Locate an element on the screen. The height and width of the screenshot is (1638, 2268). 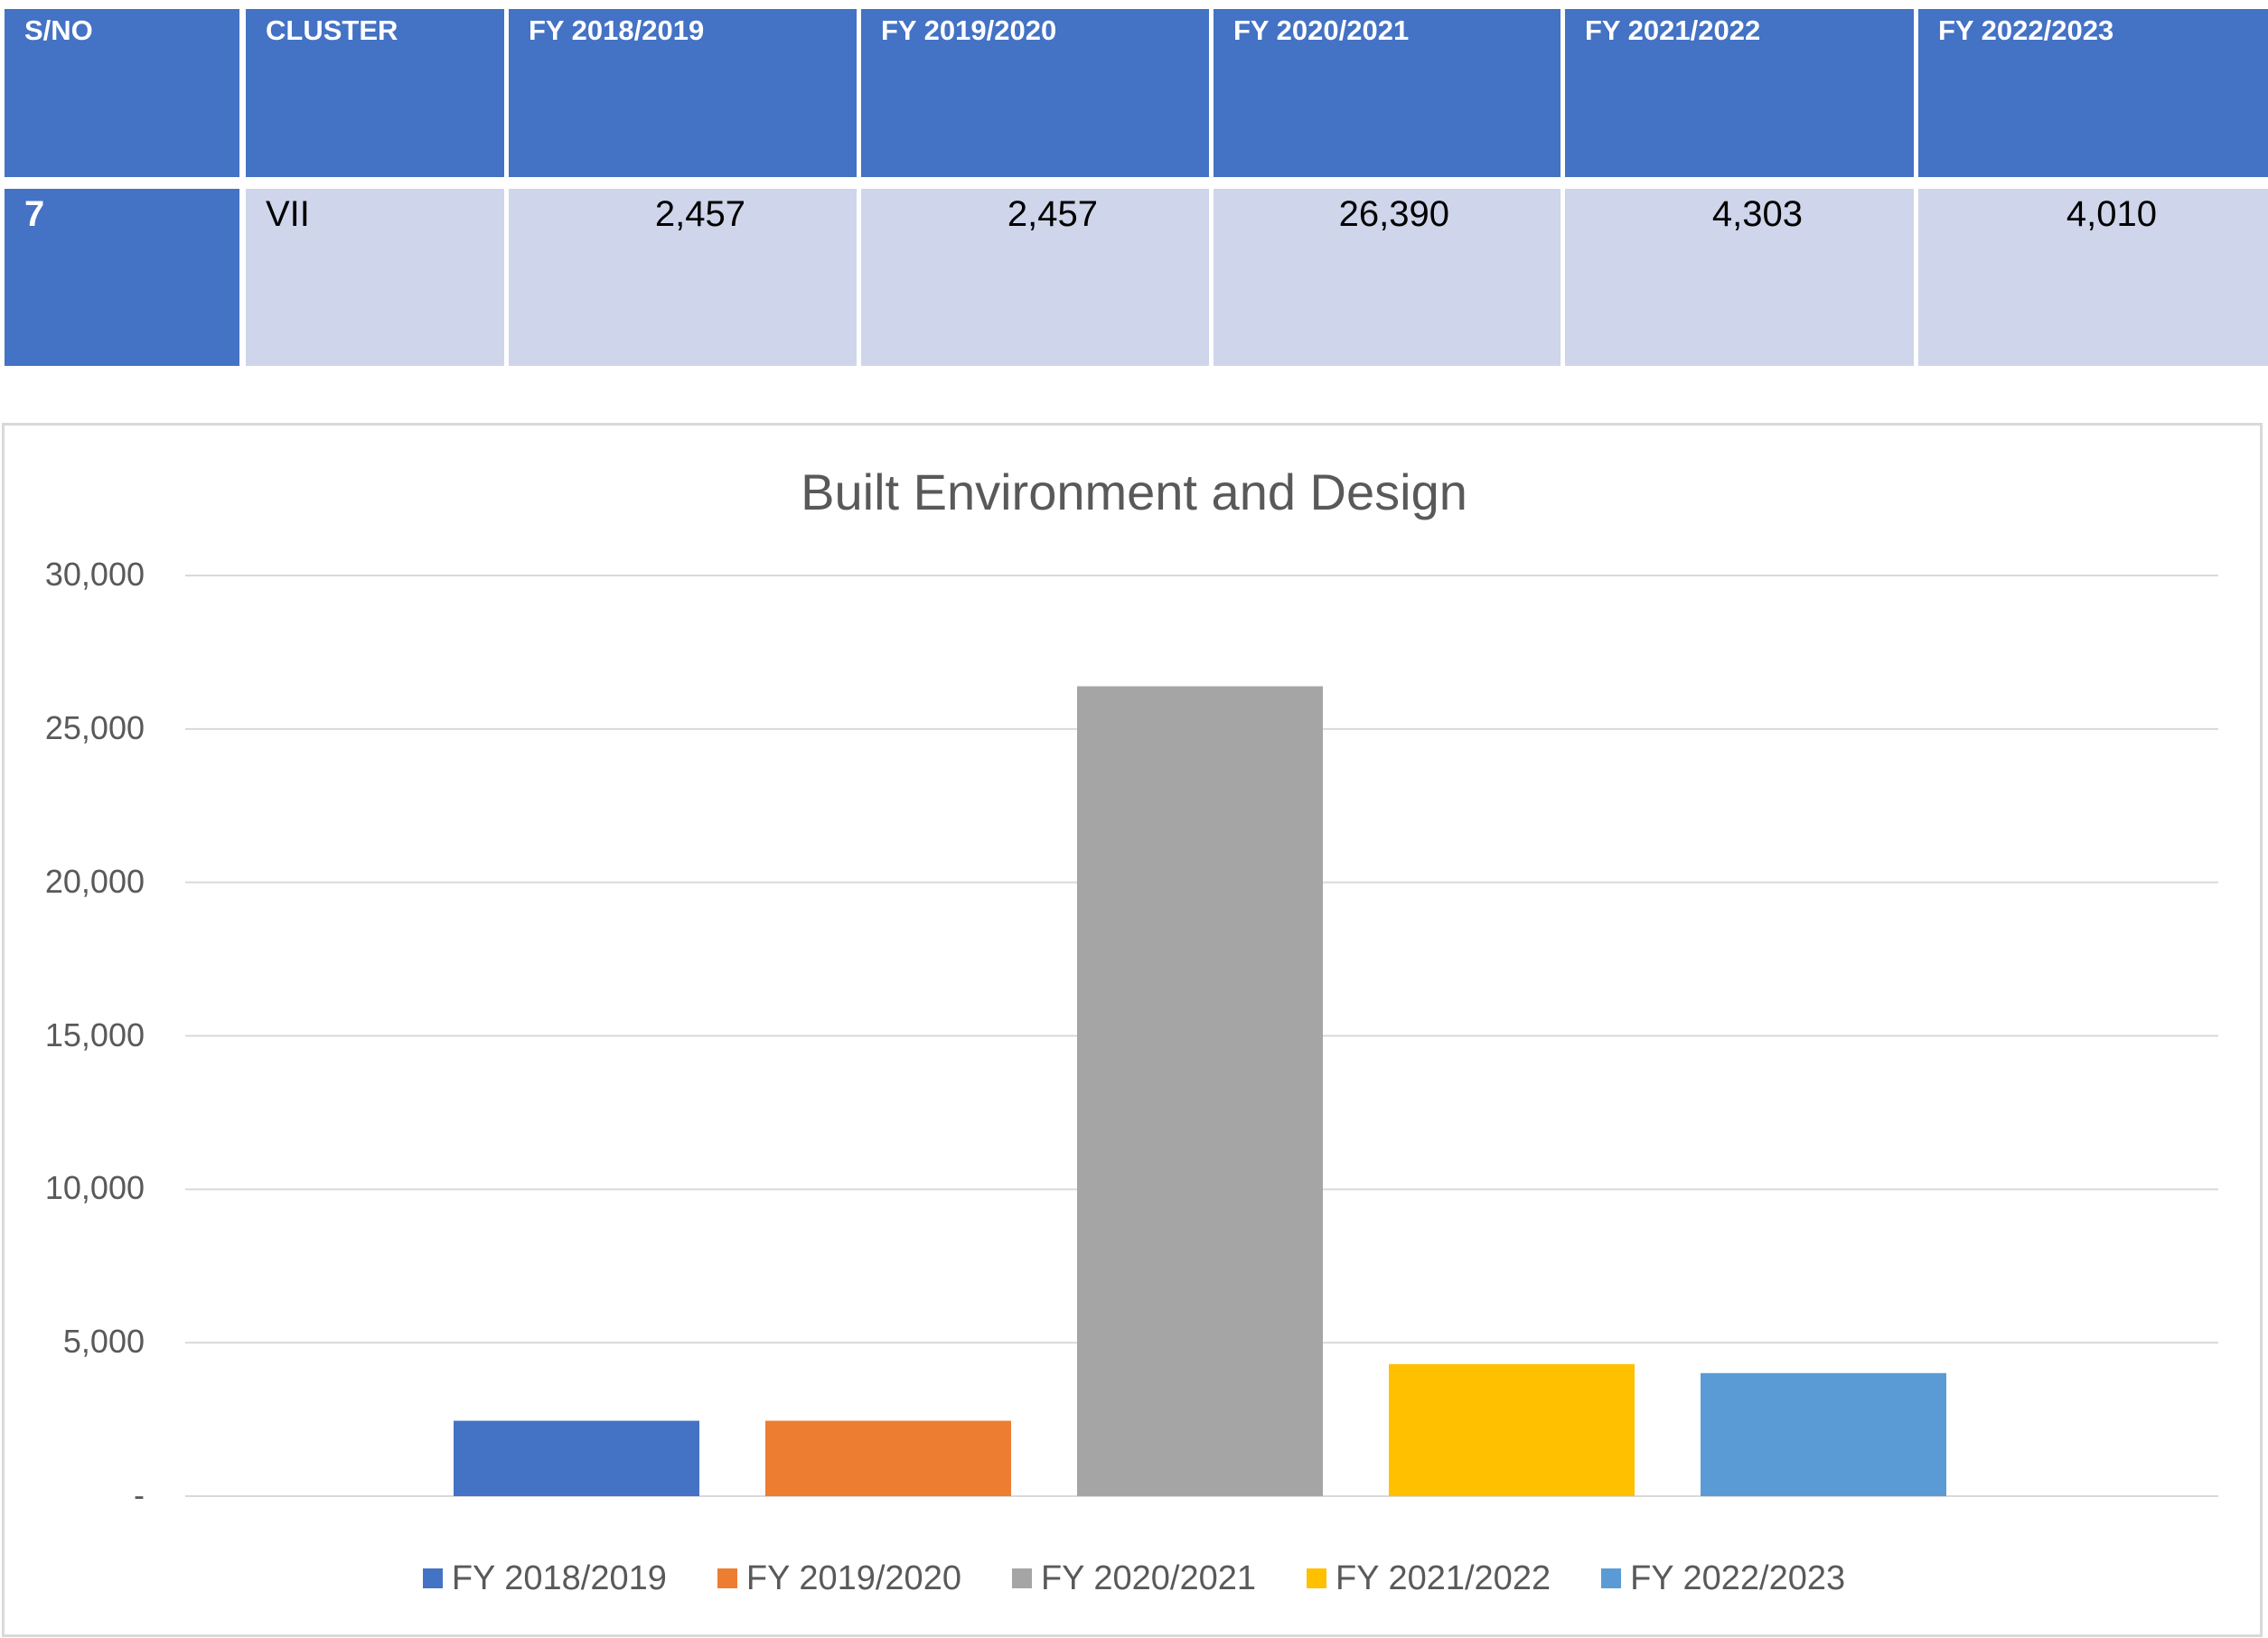
legend-label: FY 2022/2023 is located at coordinates (1738, 1577).